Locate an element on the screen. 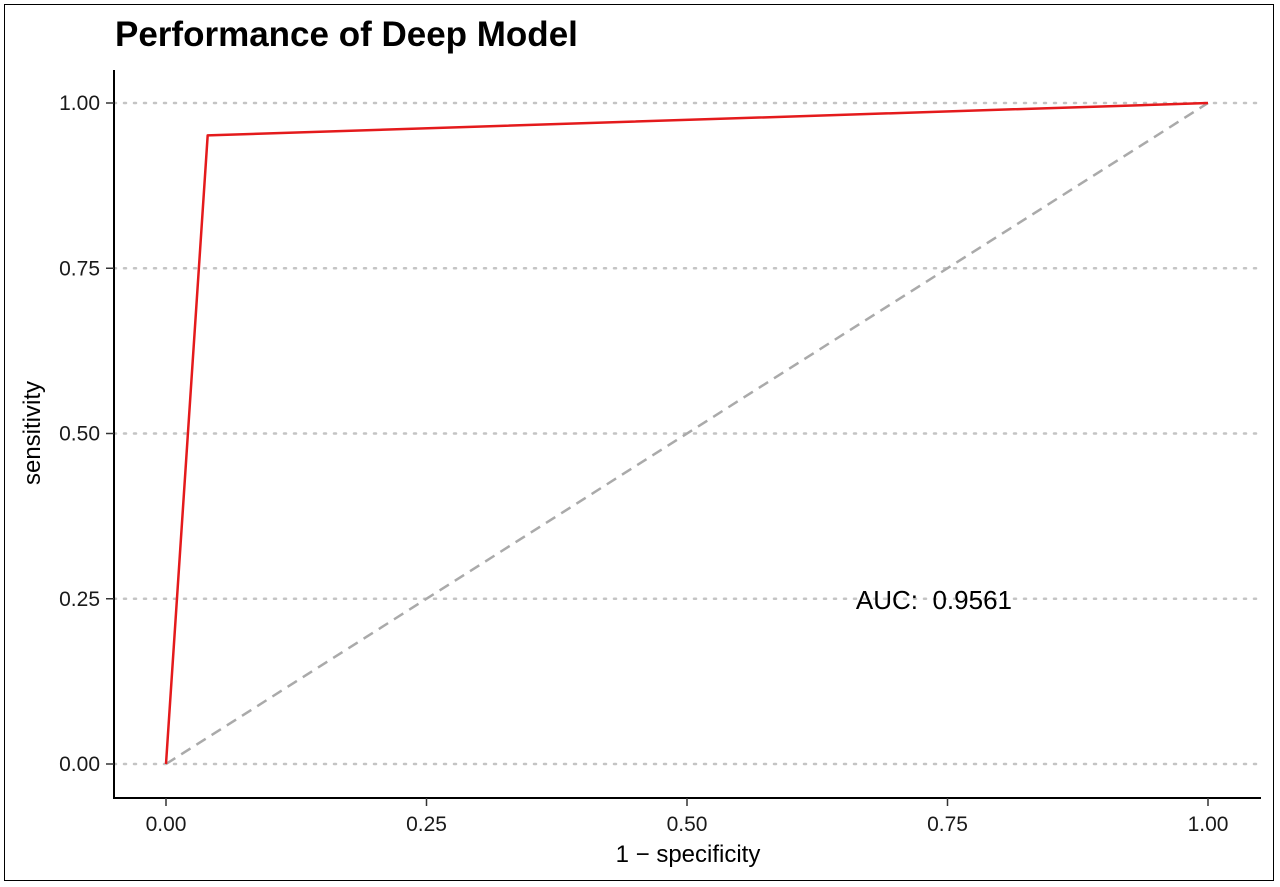  y-axis-title: sensitivity is located at coordinates (32, 433).